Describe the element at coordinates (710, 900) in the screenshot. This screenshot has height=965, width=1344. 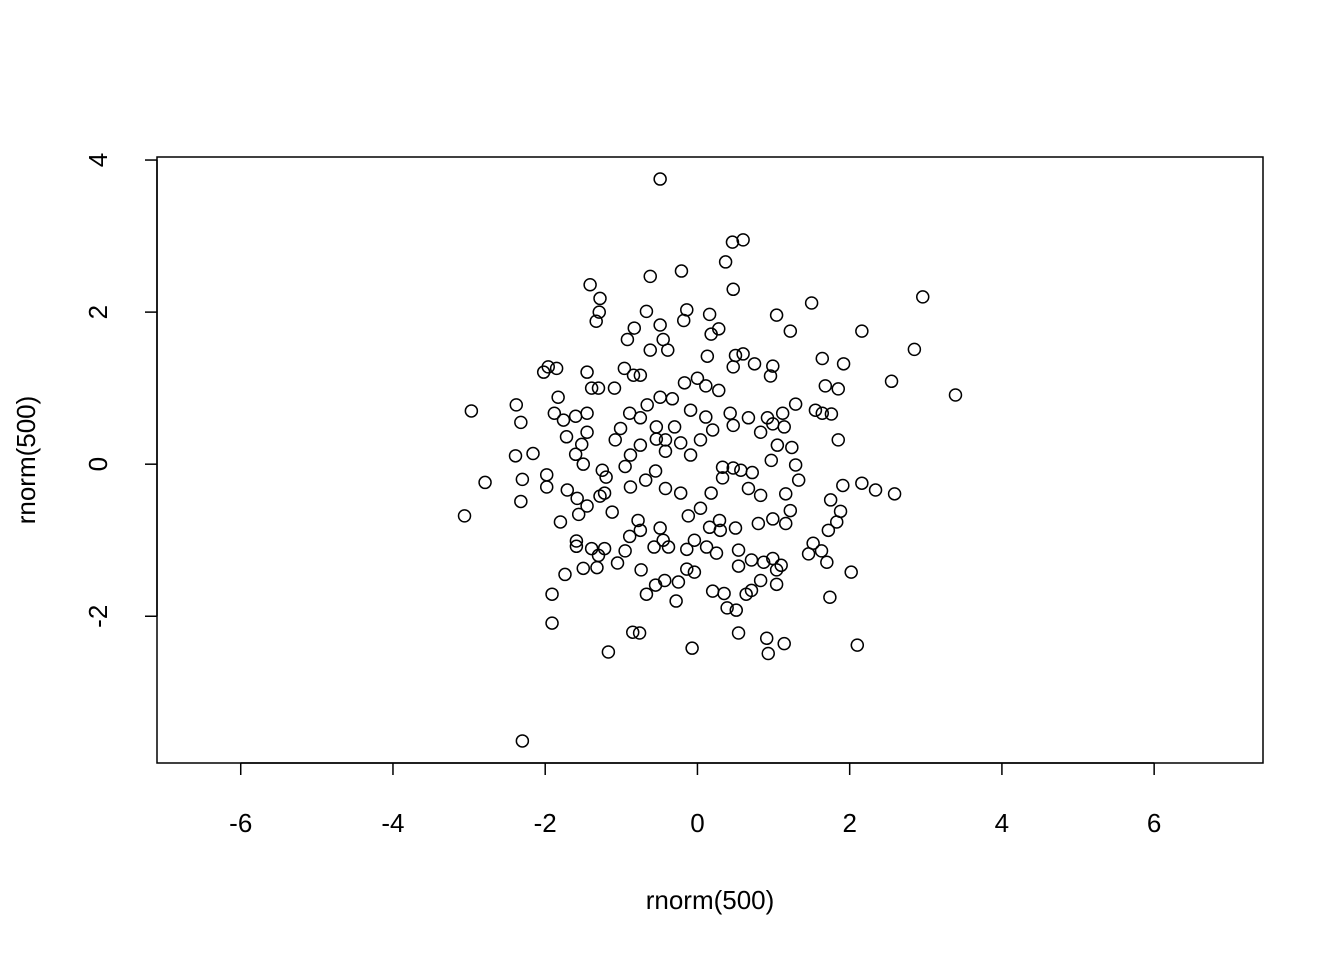
I see `x-axis-label: rnorm(500)` at that location.